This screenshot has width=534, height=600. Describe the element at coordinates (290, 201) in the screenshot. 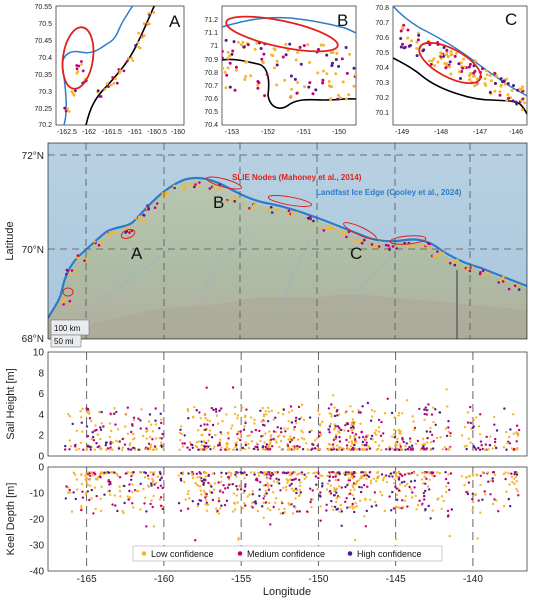

I see `slie-node` at that location.